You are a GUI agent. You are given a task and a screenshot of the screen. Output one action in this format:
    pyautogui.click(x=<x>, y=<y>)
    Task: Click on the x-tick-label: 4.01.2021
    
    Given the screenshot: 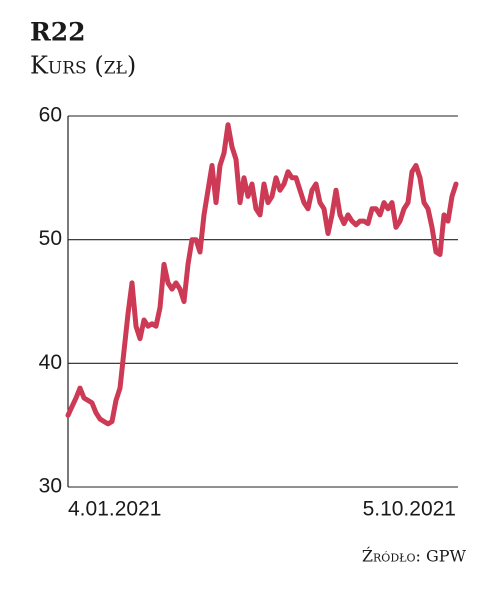 What is the action you would take?
    pyautogui.click(x=114, y=509)
    